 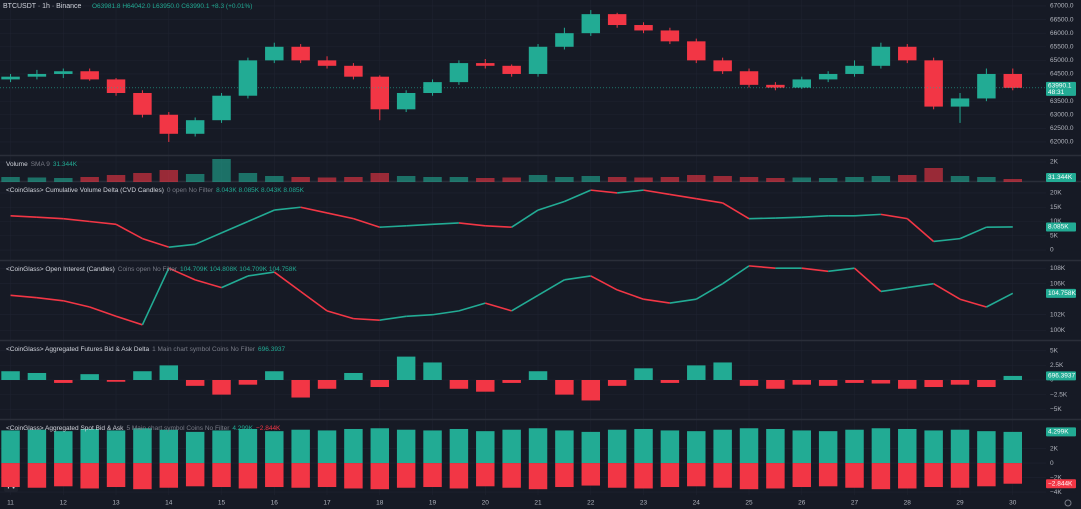 What do you see at coordinates (1060, 177) in the screenshot?
I see `last-value-label: 31.344K` at bounding box center [1060, 177].